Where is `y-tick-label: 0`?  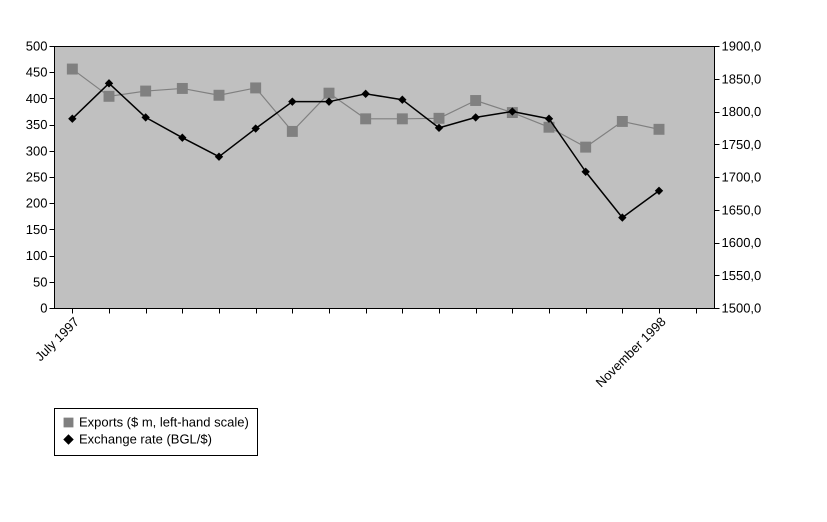 y-tick-label: 0 is located at coordinates (44, 308).